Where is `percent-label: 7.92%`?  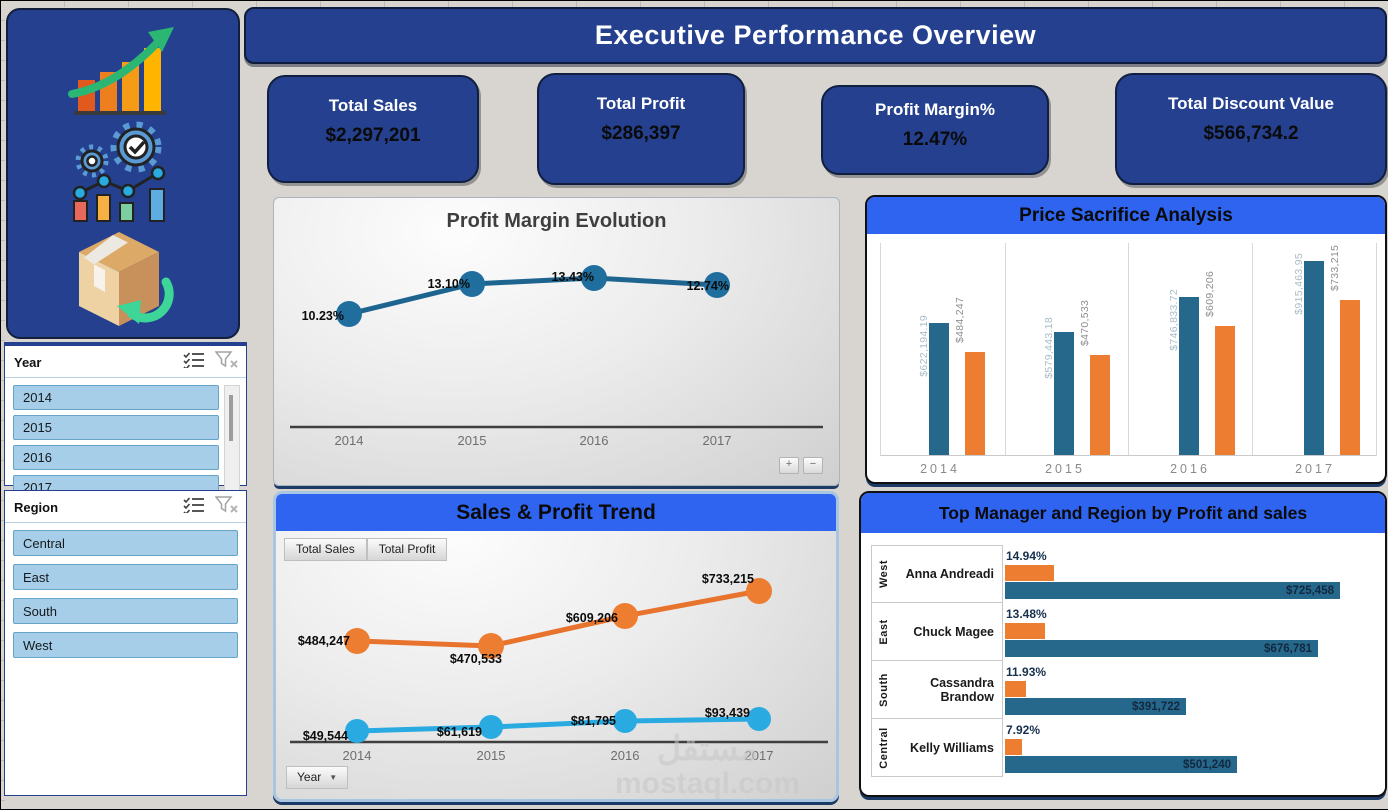 percent-label: 7.92% is located at coordinates (1023, 730).